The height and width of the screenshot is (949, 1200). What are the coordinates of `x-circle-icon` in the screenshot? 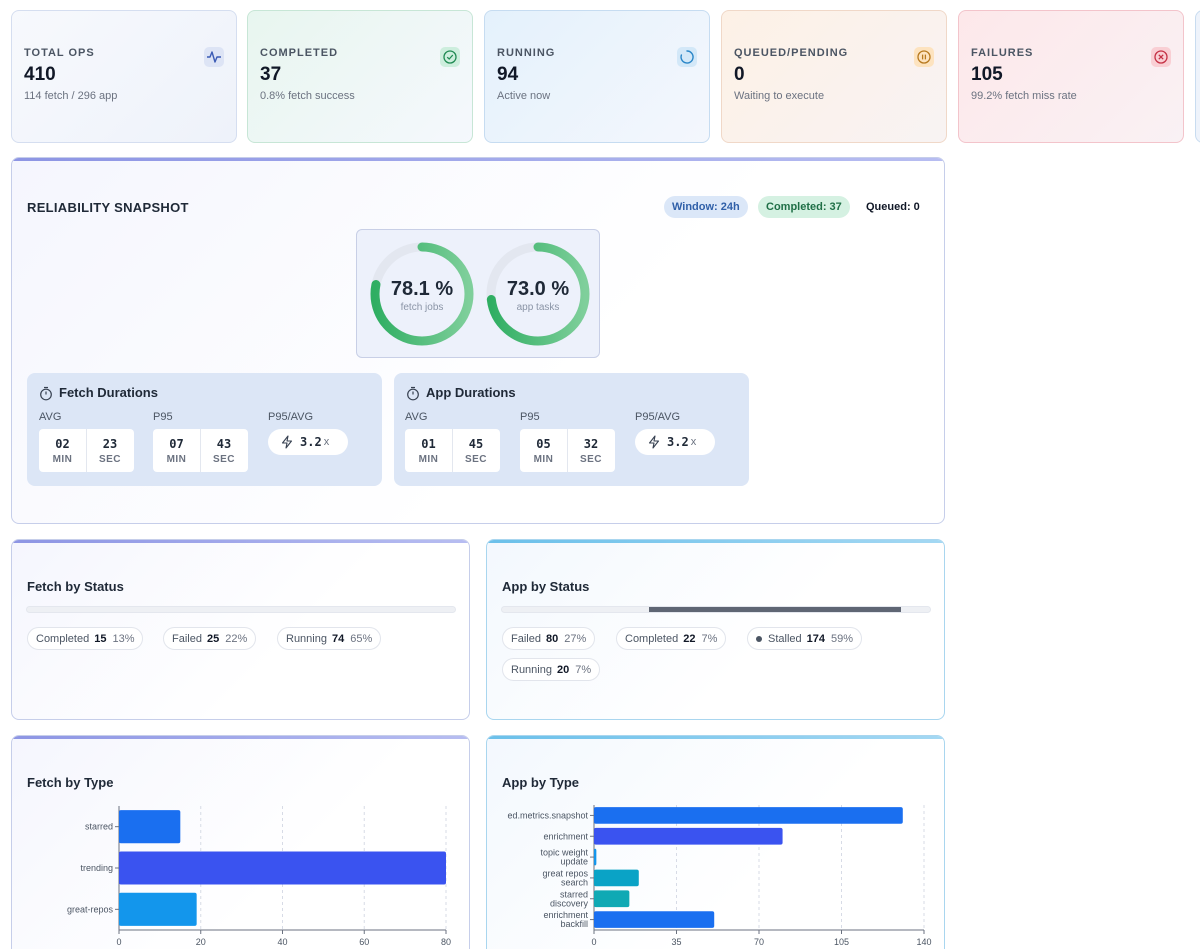 It's located at (1161, 57).